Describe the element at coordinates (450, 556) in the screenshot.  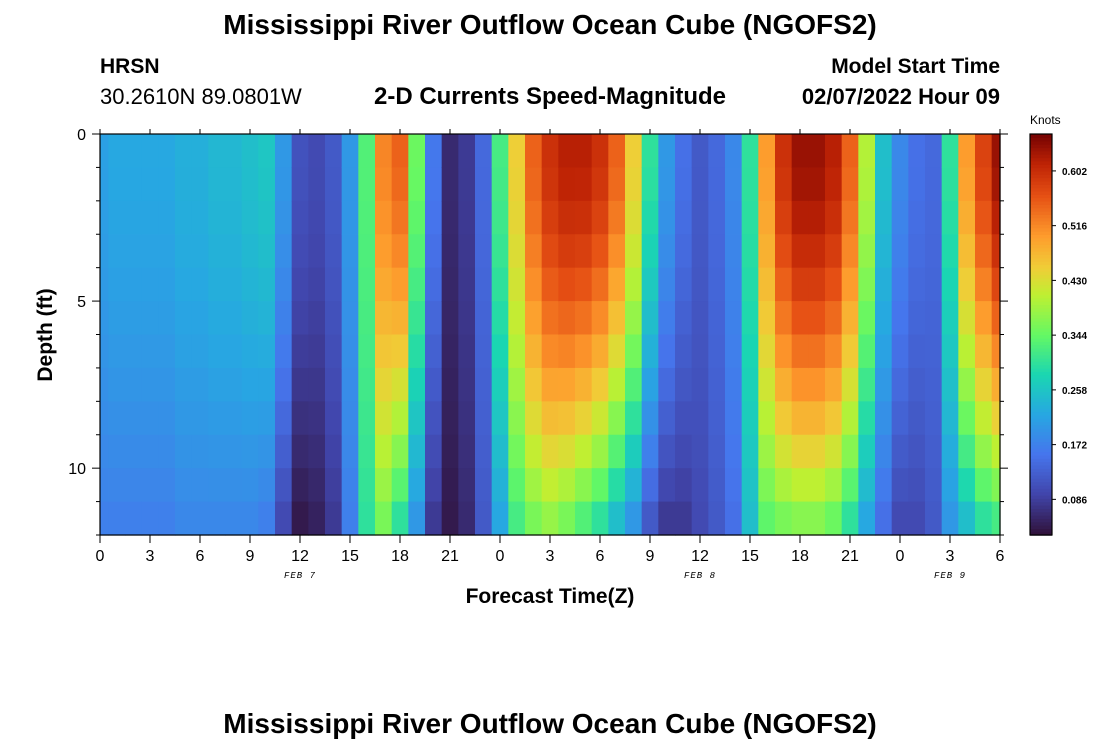
I see `x-tick-label: 21` at that location.